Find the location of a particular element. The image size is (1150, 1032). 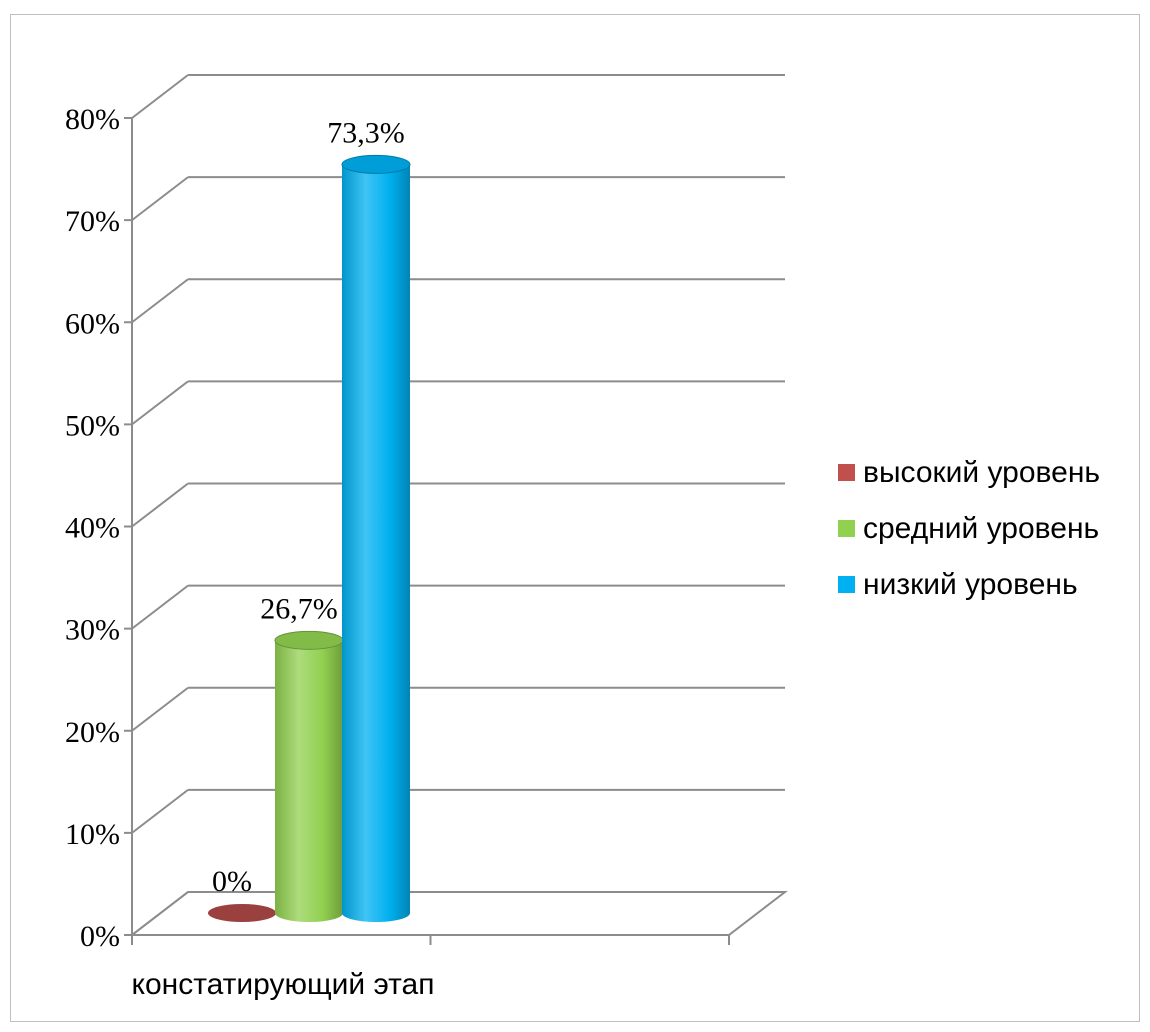

legend-label: низкий уровень is located at coordinates (970, 584).